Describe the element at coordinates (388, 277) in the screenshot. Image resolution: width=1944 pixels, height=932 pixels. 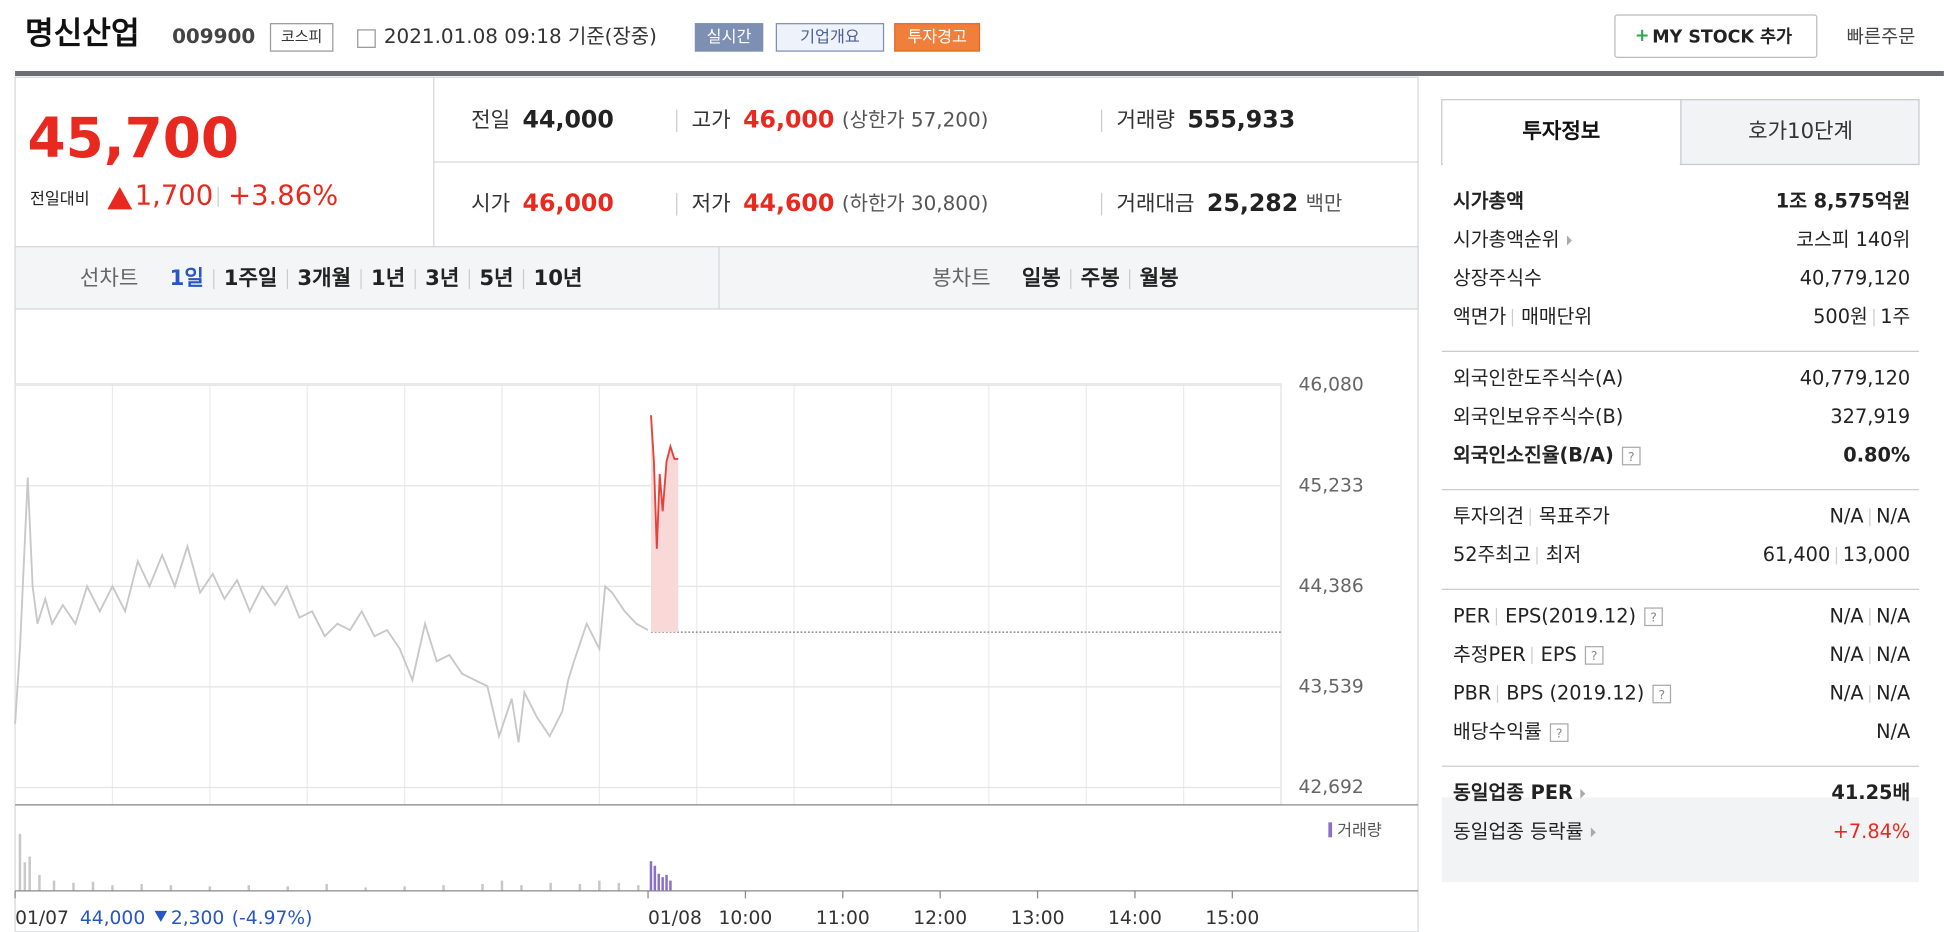
I see `period-tab: 1년` at that location.